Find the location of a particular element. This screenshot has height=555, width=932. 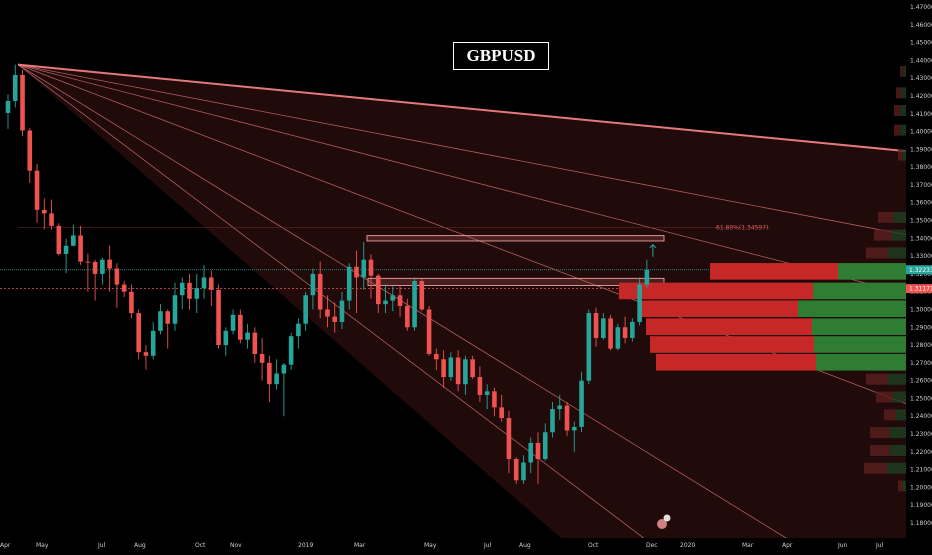

y-tick-label: 1.19000 is located at coordinates (921, 505).